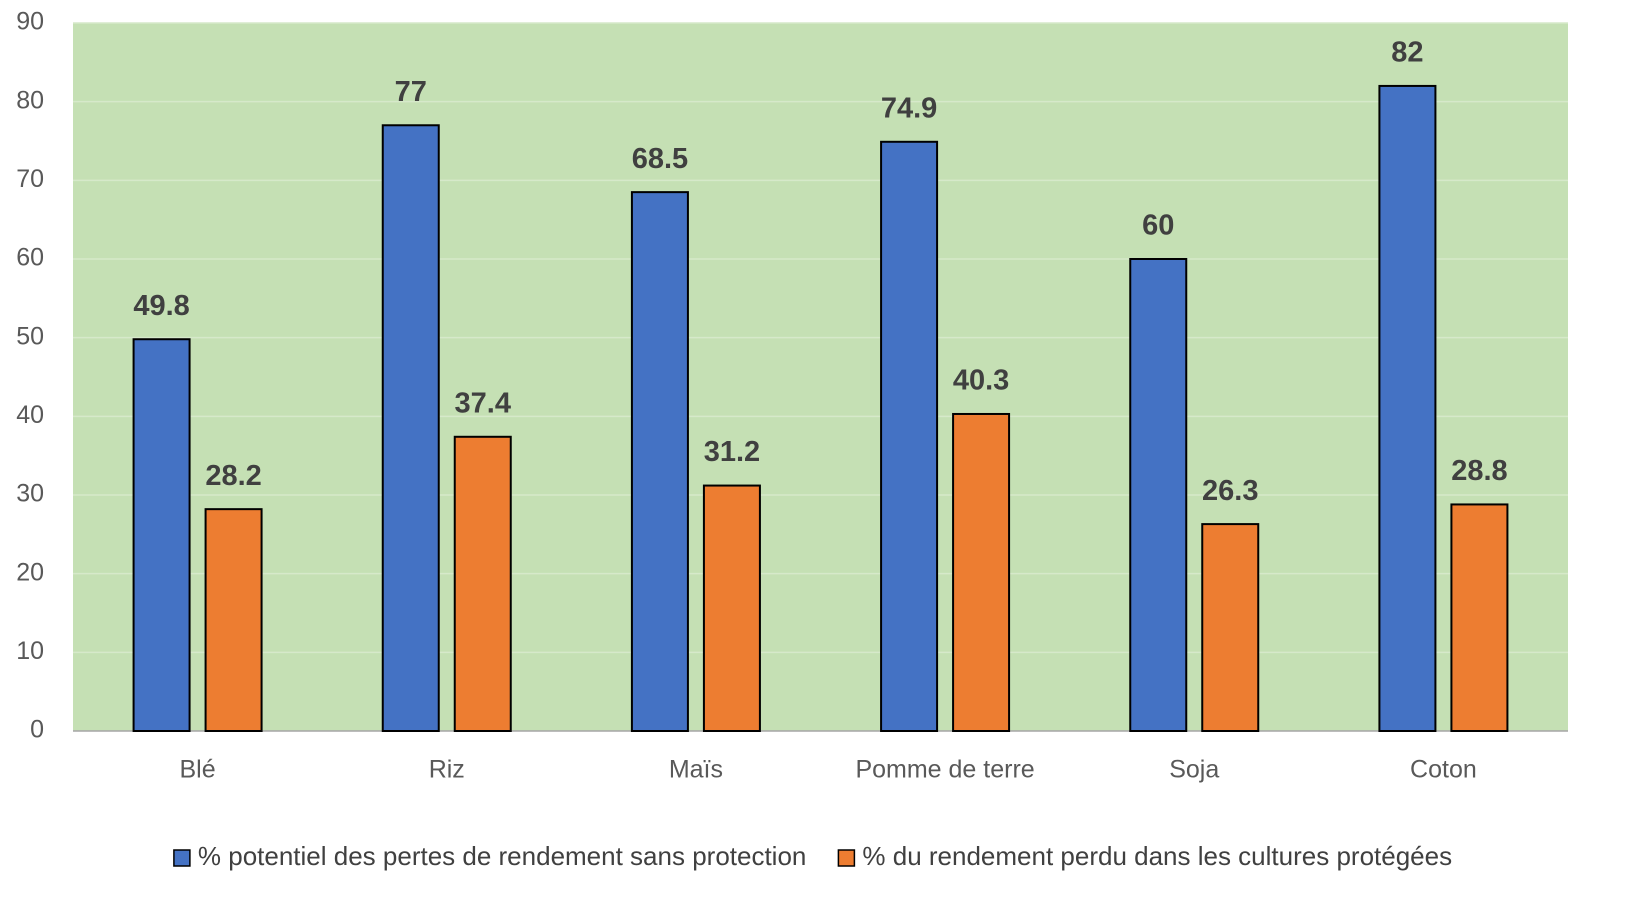  I want to click on y-tick-label: 10, so click(30, 651).